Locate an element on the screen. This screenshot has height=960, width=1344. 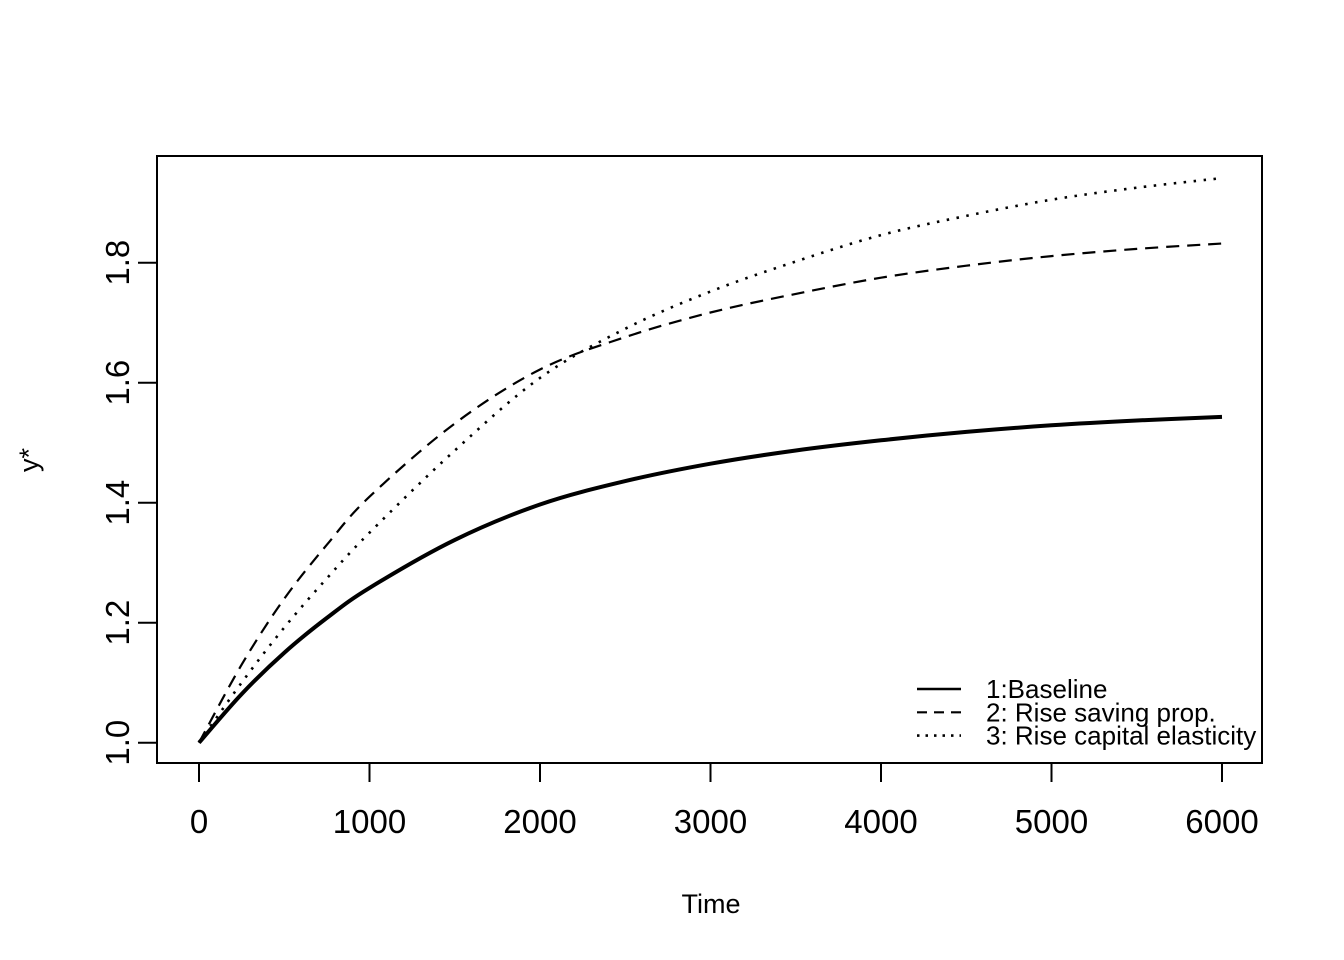
x-tick-label: 0 is located at coordinates (199, 821).